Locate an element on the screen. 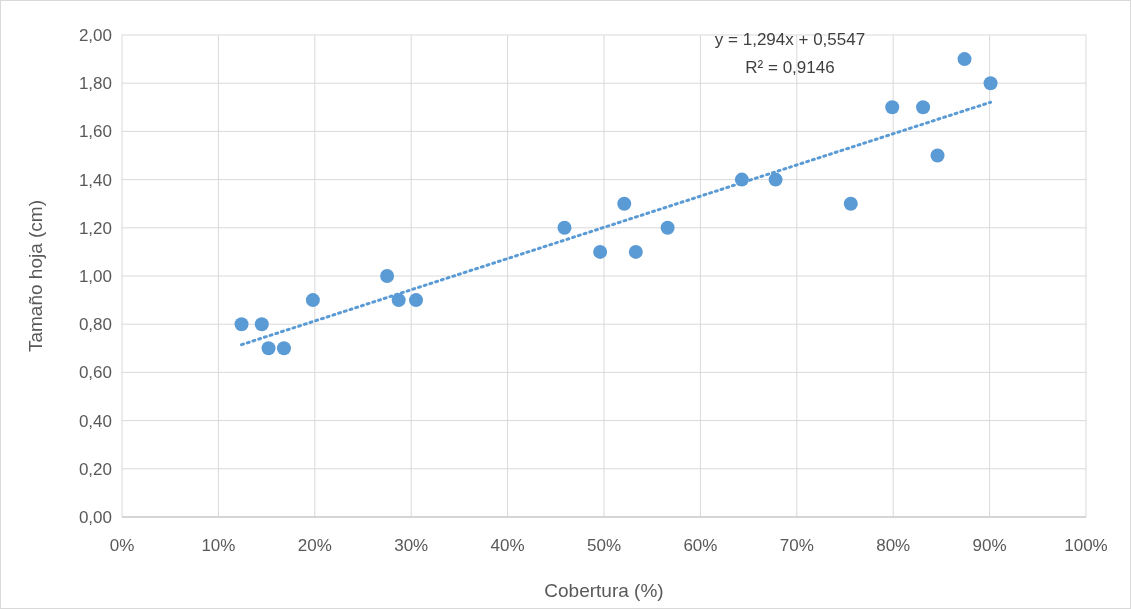 This screenshot has width=1131, height=609. y-tick-label: 0,00 is located at coordinates (95, 517).